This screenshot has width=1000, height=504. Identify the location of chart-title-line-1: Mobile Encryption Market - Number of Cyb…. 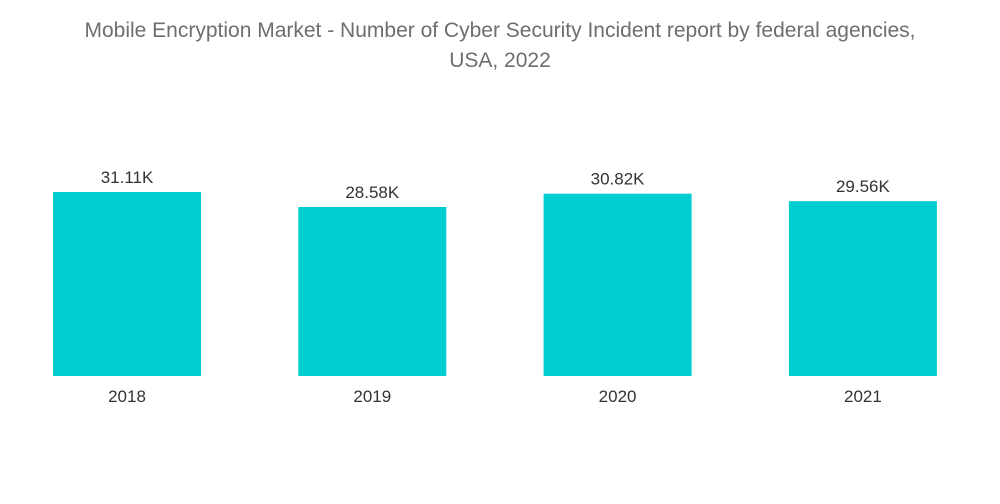
(500, 30).